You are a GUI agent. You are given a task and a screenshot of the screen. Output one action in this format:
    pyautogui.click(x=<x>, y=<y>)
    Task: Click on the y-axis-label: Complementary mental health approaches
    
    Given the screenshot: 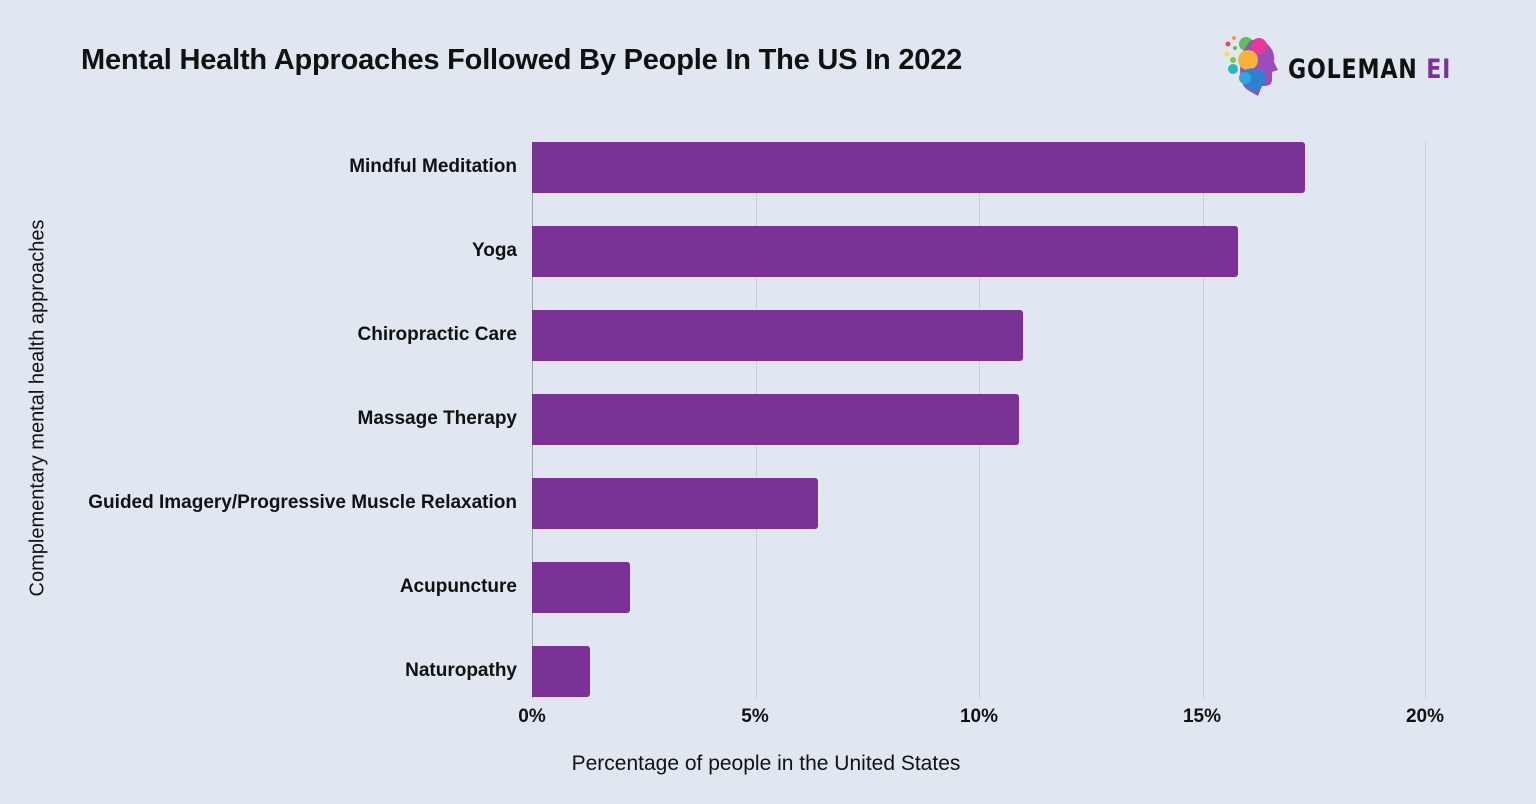 What is the action you would take?
    pyautogui.click(x=37, y=408)
    